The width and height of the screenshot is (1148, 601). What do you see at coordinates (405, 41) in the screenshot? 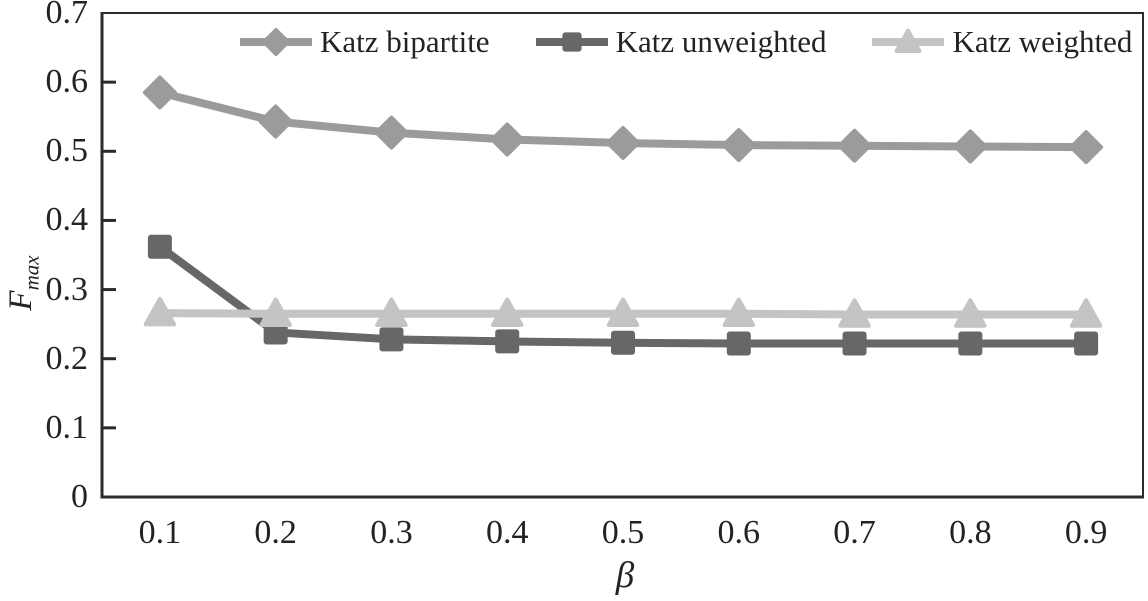
I see `legend-label: Katz bipartite` at bounding box center [405, 41].